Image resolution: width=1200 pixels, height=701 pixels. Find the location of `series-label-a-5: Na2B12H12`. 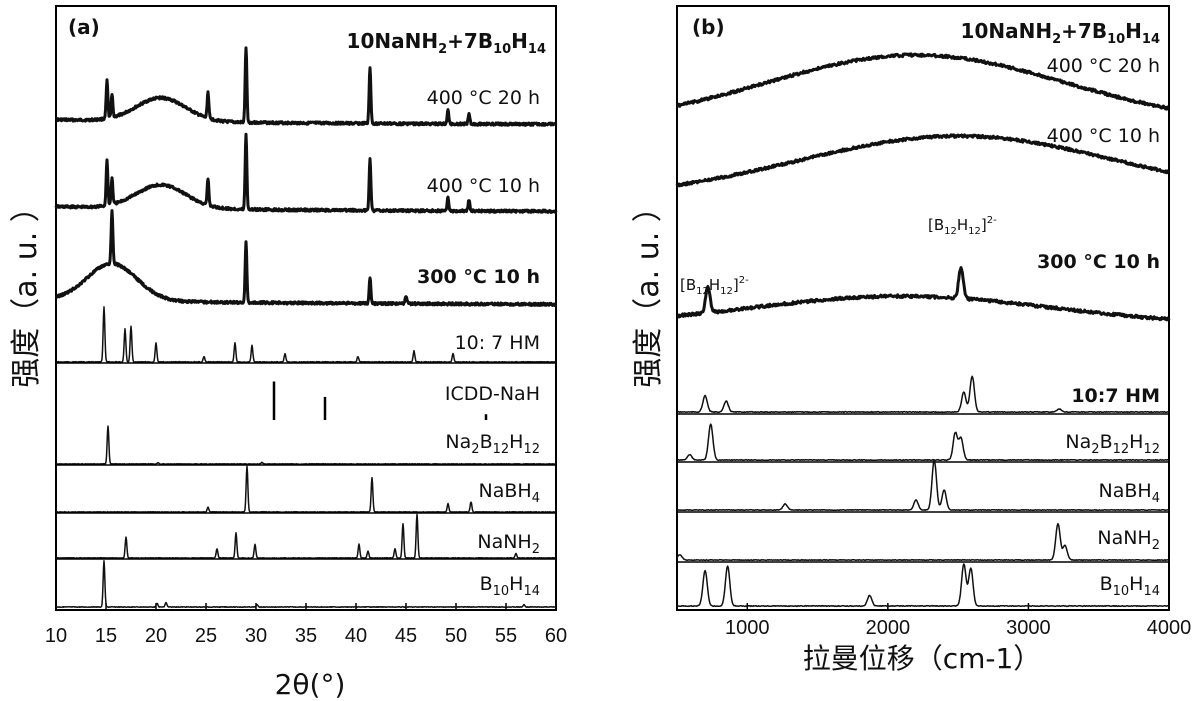

series-label-a-5: Na2B12H12 is located at coordinates (492, 444).